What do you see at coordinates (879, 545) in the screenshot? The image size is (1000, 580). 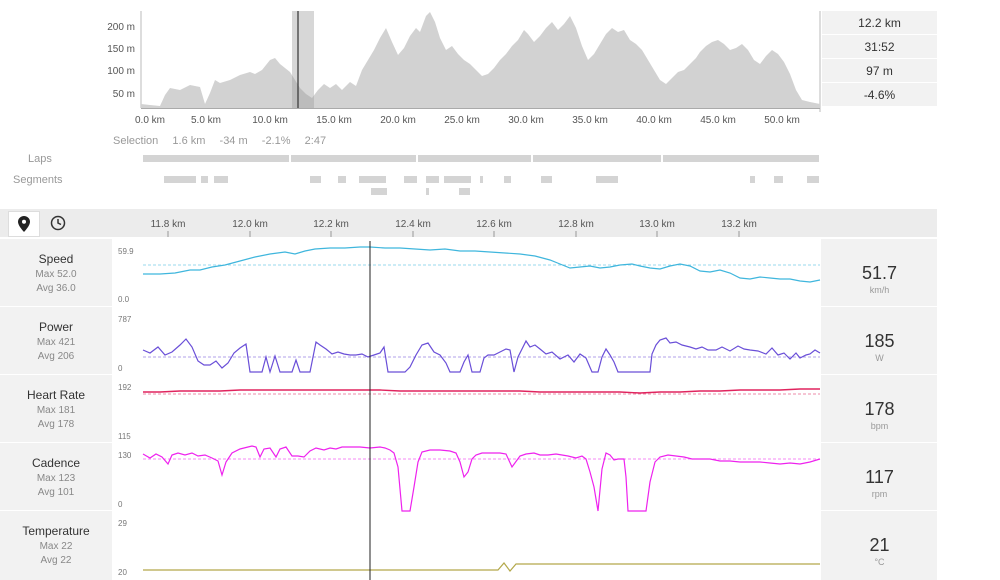 I see `metric-current: 21` at bounding box center [879, 545].